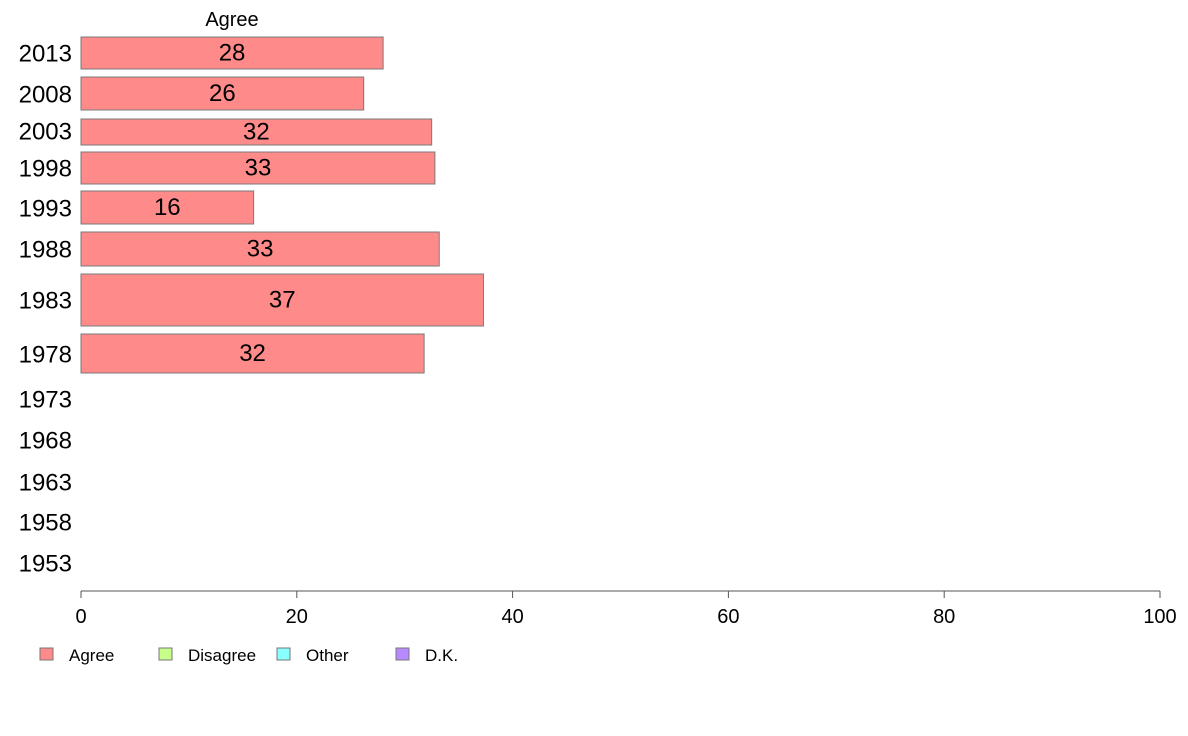 The width and height of the screenshot is (1188, 736). What do you see at coordinates (91, 655) in the screenshot?
I see `legend-label-agree: Agree` at bounding box center [91, 655].